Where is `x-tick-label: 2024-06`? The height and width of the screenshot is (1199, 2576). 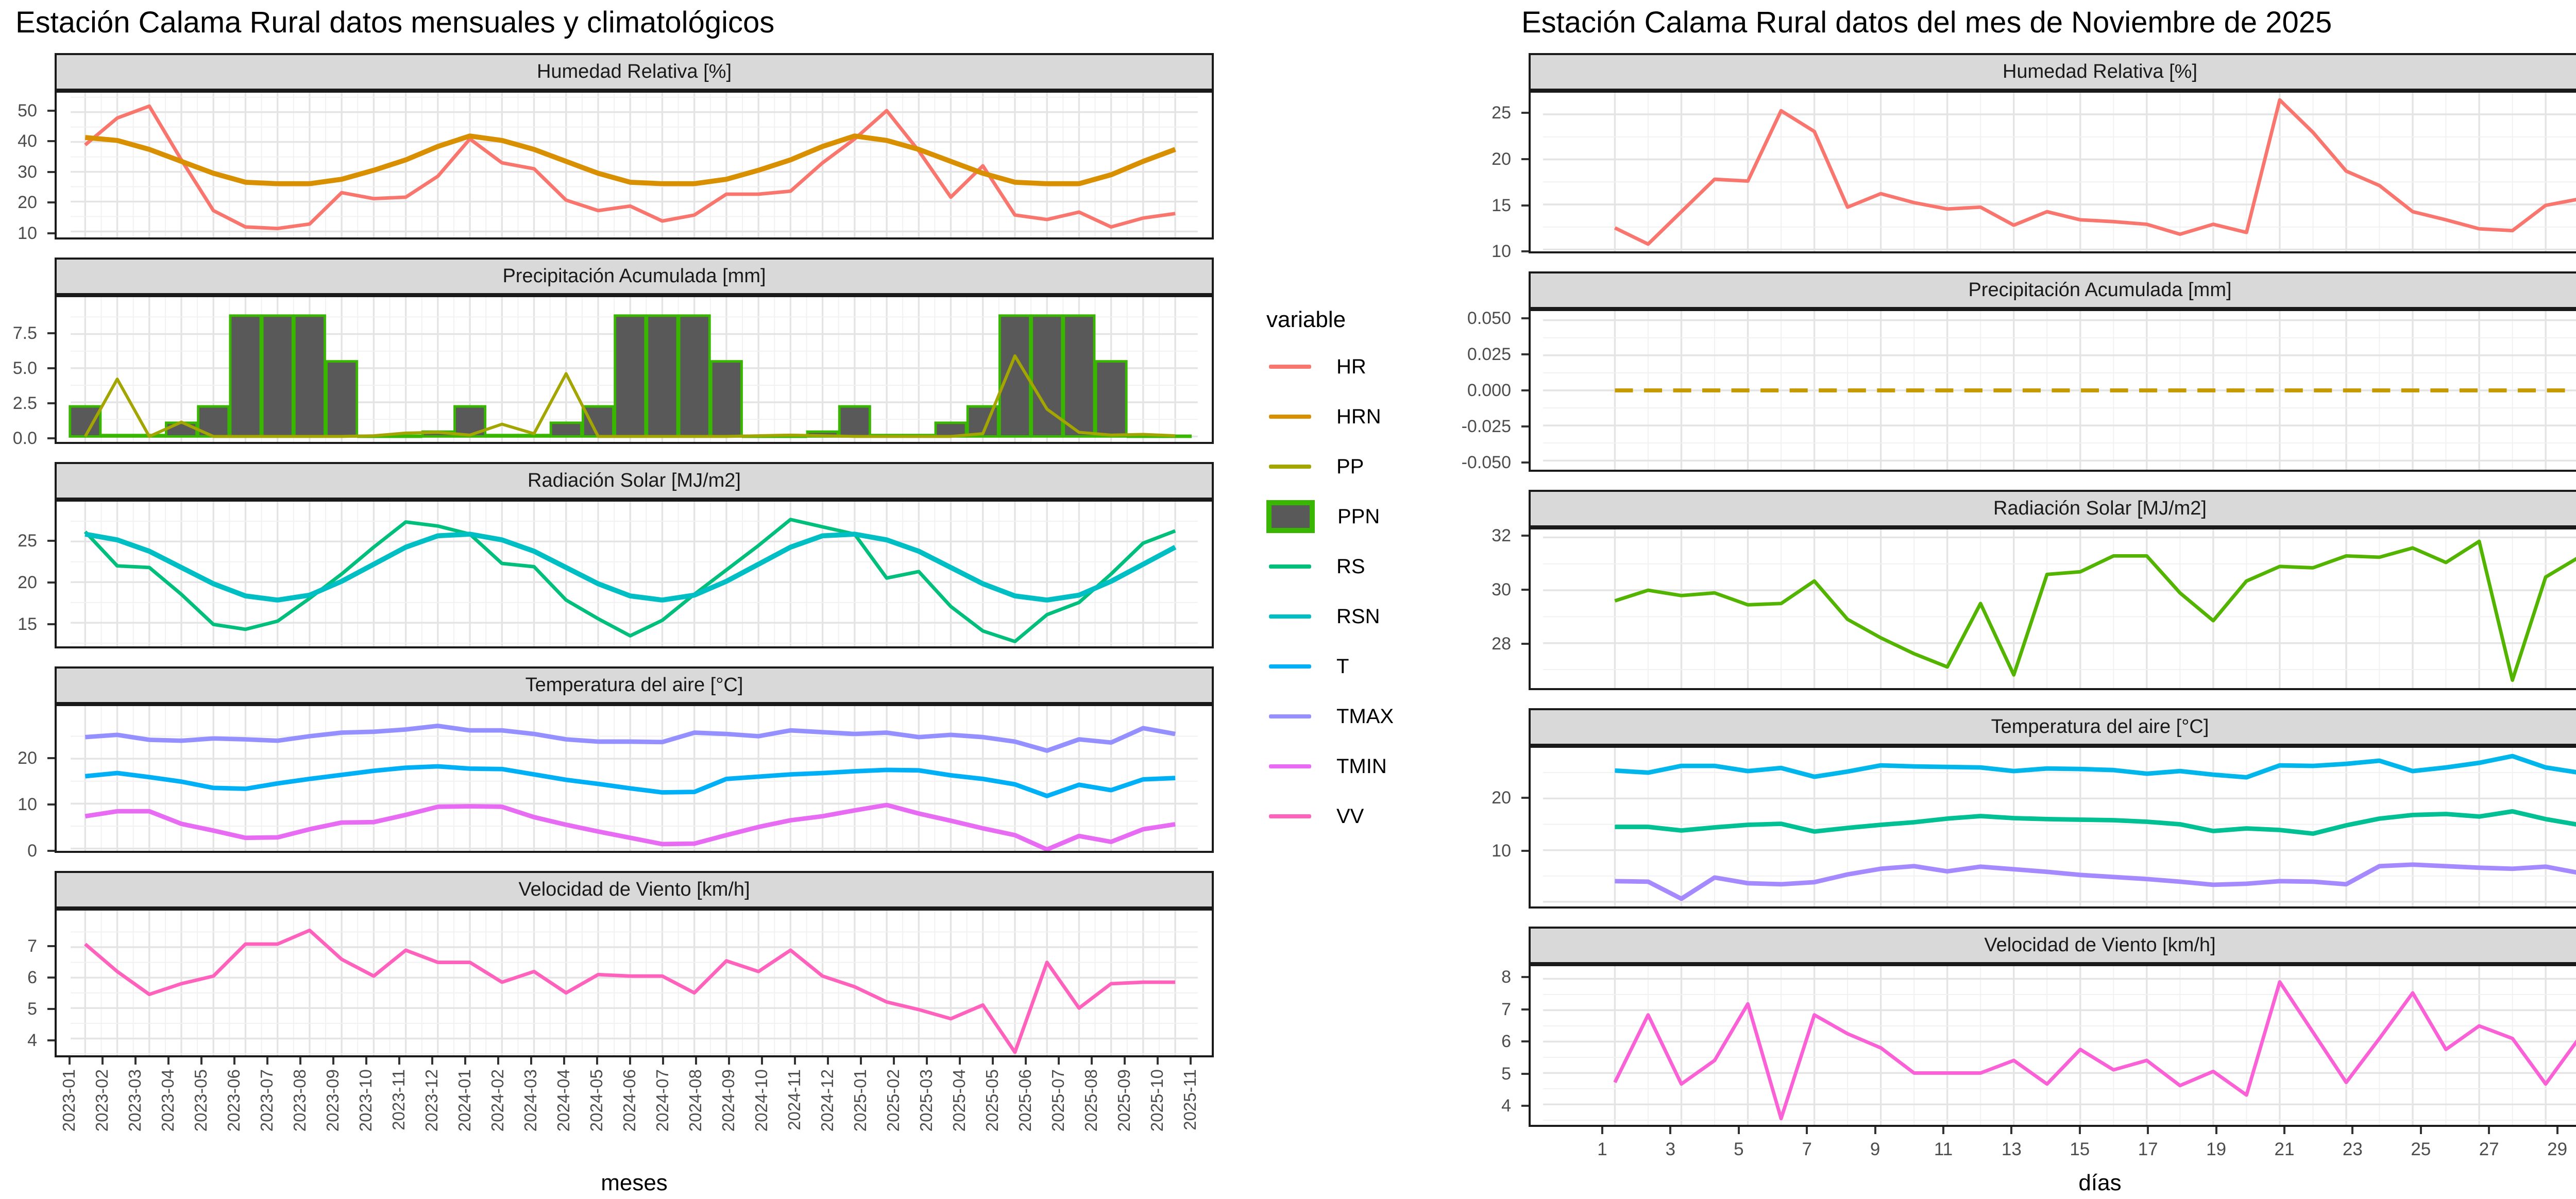
x-tick-label: 2024-06 is located at coordinates (629, 1100).